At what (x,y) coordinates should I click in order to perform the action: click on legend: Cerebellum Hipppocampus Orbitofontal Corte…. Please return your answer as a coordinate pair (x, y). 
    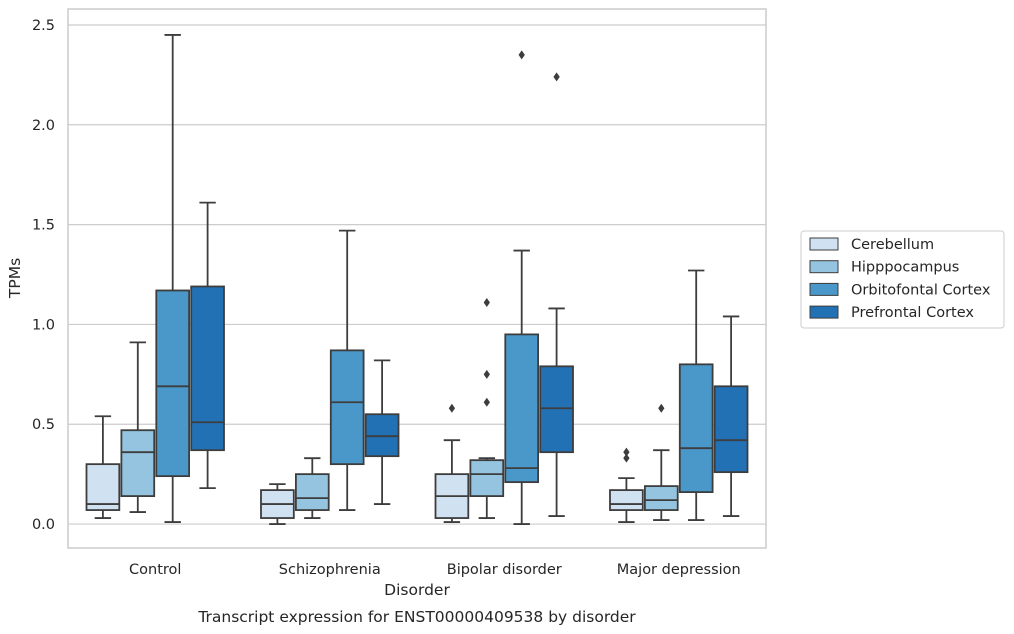
    Looking at the image, I should click on (902, 279).